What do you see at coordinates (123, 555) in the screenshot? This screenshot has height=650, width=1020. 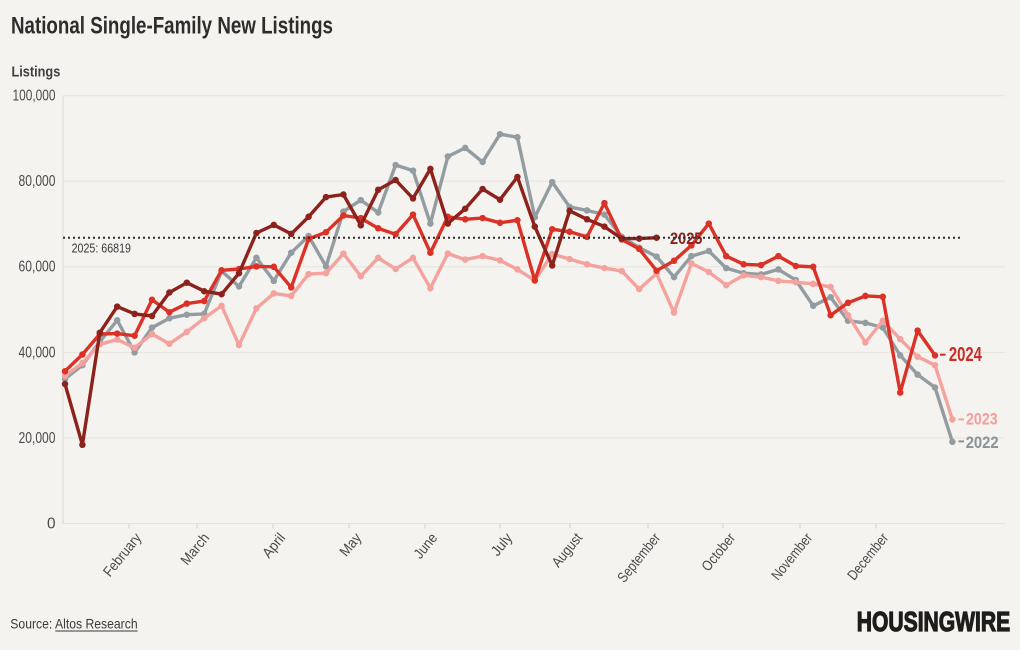 I see `svg-text: February` at bounding box center [123, 555].